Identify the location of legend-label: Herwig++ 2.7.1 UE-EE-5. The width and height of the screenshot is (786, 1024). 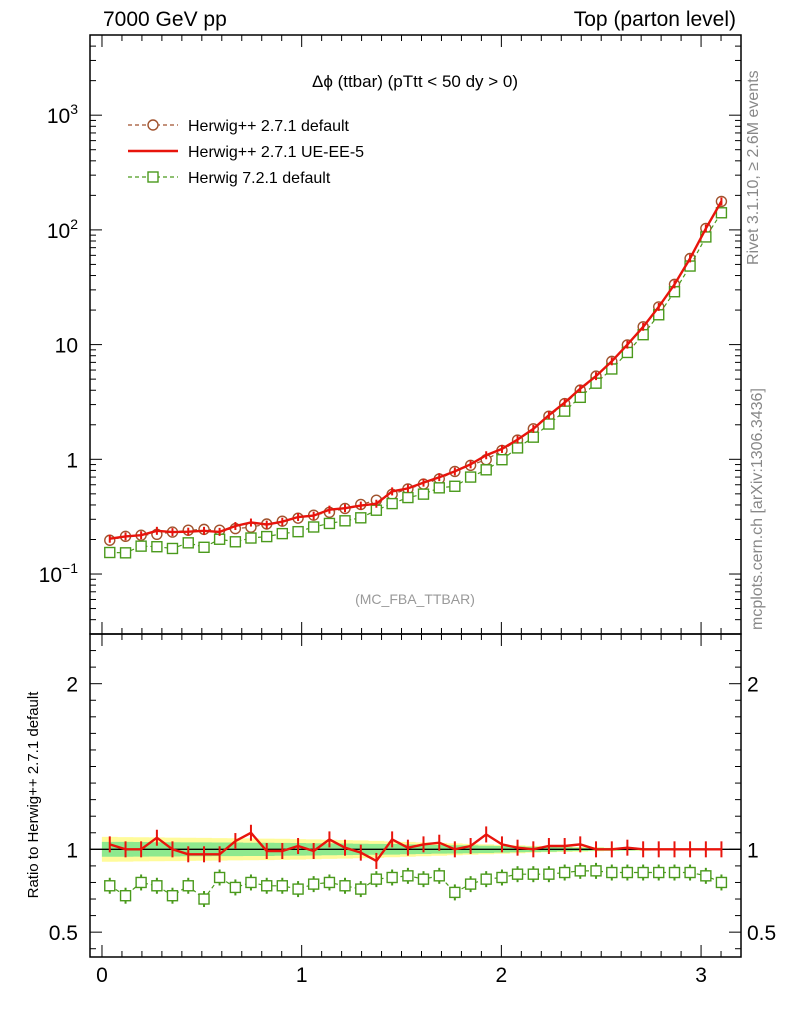
(276, 152).